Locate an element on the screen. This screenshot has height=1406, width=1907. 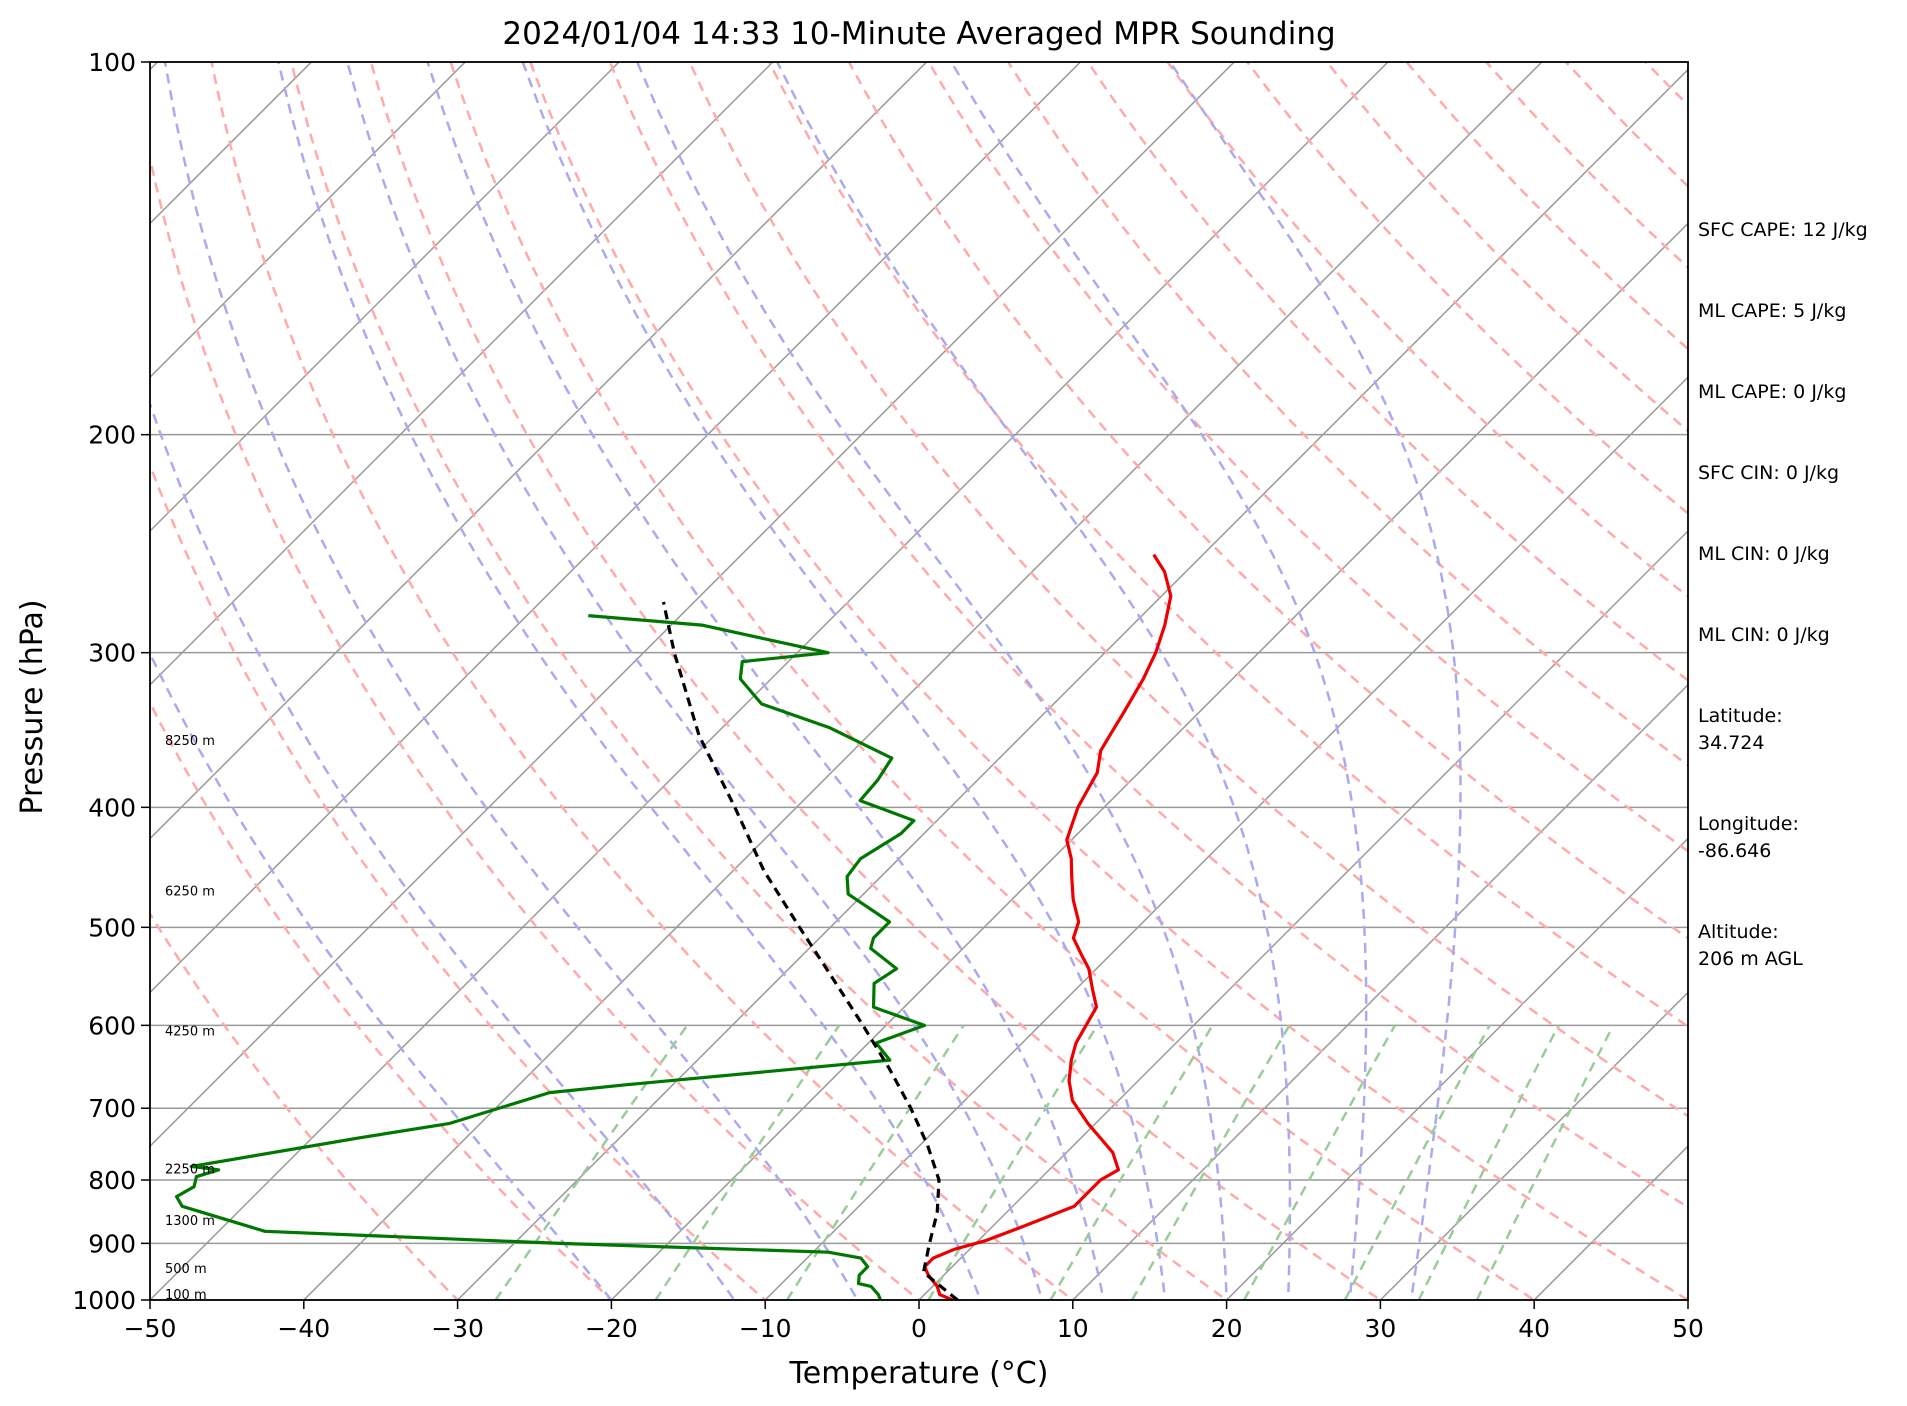
y-tick-label: 400 is located at coordinates (112, 807).